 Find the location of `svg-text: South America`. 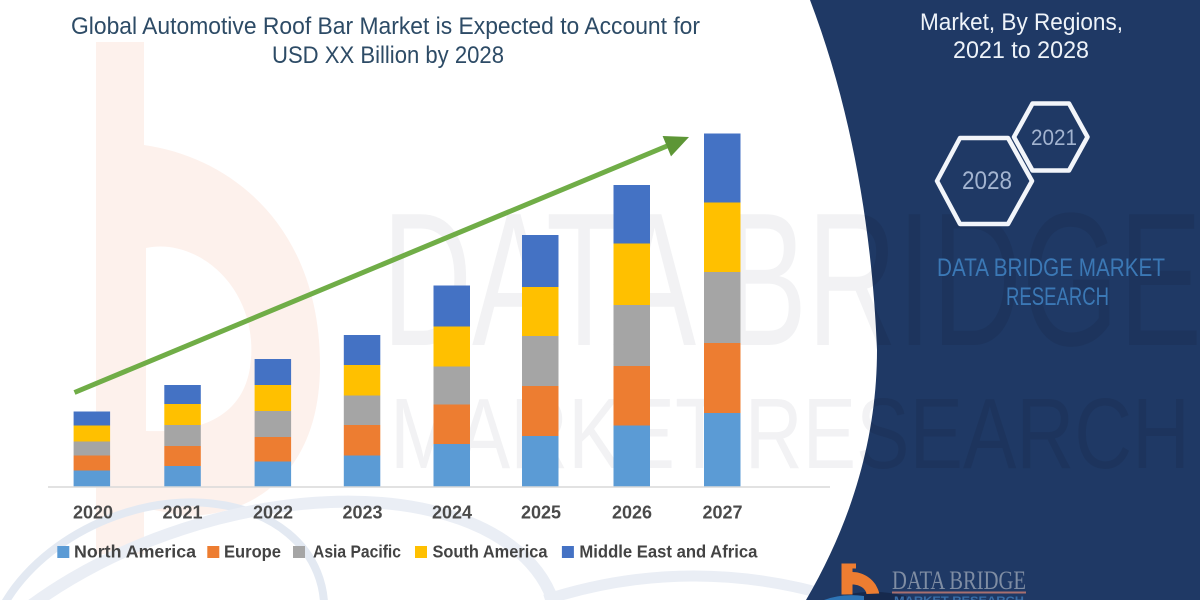

svg-text: South America is located at coordinates (490, 552).